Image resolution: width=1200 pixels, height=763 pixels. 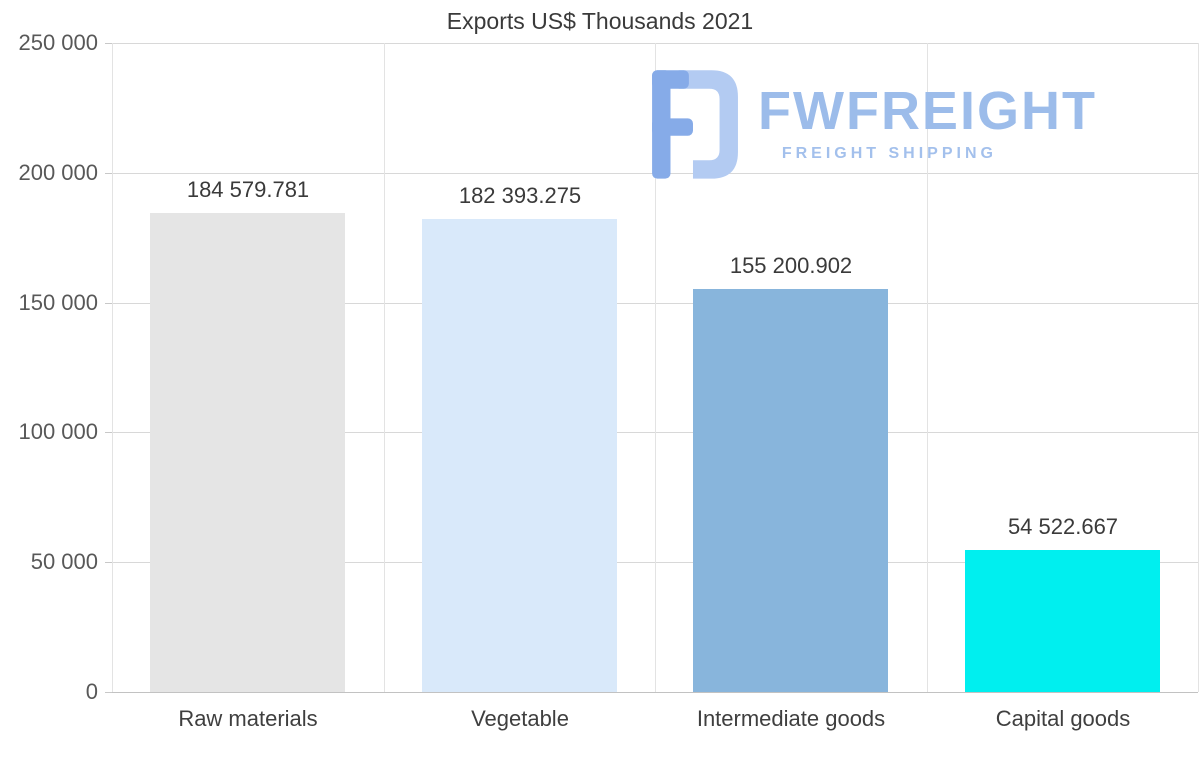 I want to click on x-axis-category-label: Capital goods, so click(x=1063, y=718).